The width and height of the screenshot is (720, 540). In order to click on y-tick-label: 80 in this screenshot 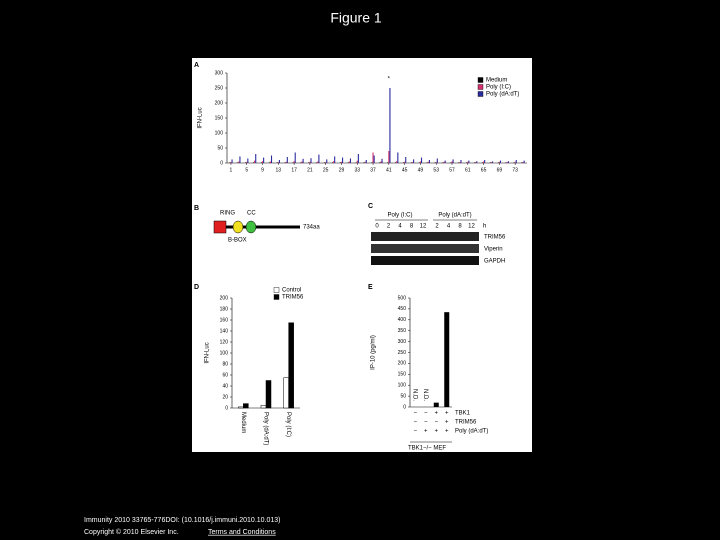, I will do `click(225, 364)`.